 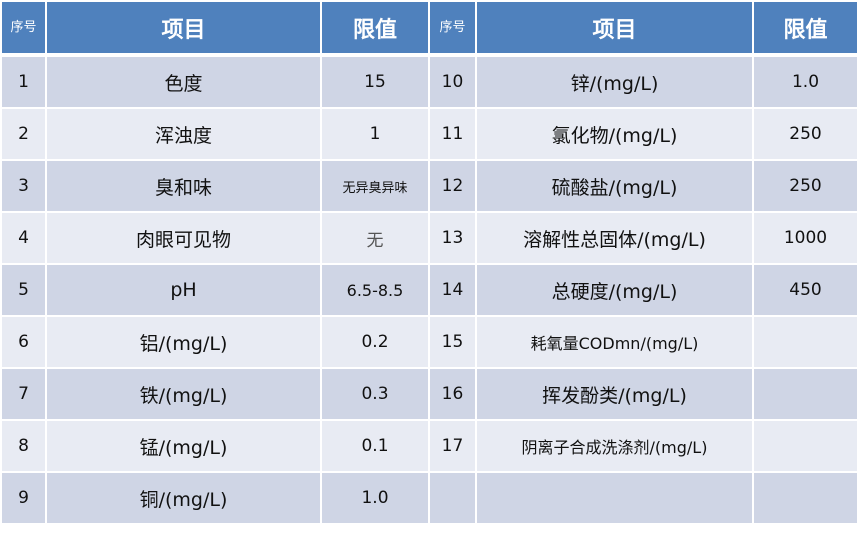 What do you see at coordinates (452, 342) in the screenshot?
I see `row-number: 15` at bounding box center [452, 342].